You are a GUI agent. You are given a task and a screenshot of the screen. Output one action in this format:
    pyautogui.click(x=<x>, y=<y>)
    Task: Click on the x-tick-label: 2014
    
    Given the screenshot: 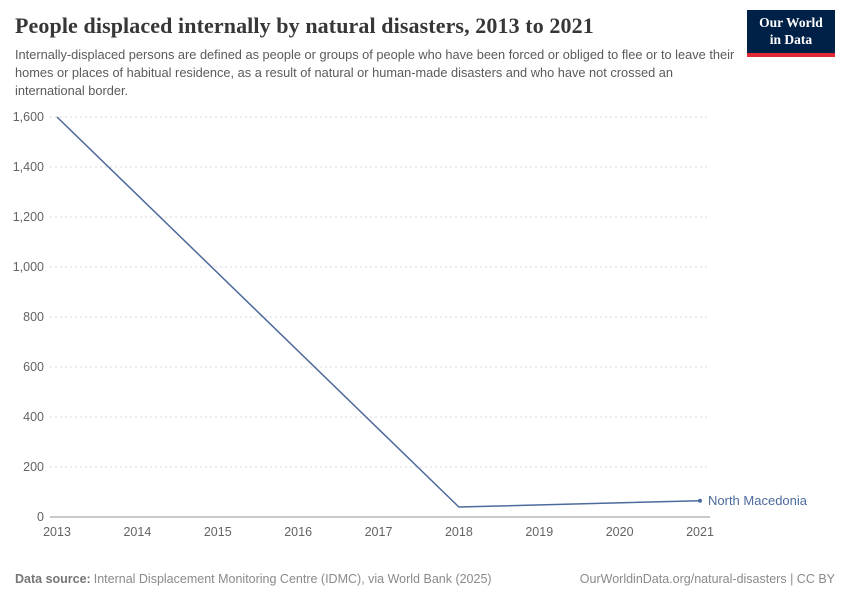 What is the action you would take?
    pyautogui.click(x=137, y=532)
    